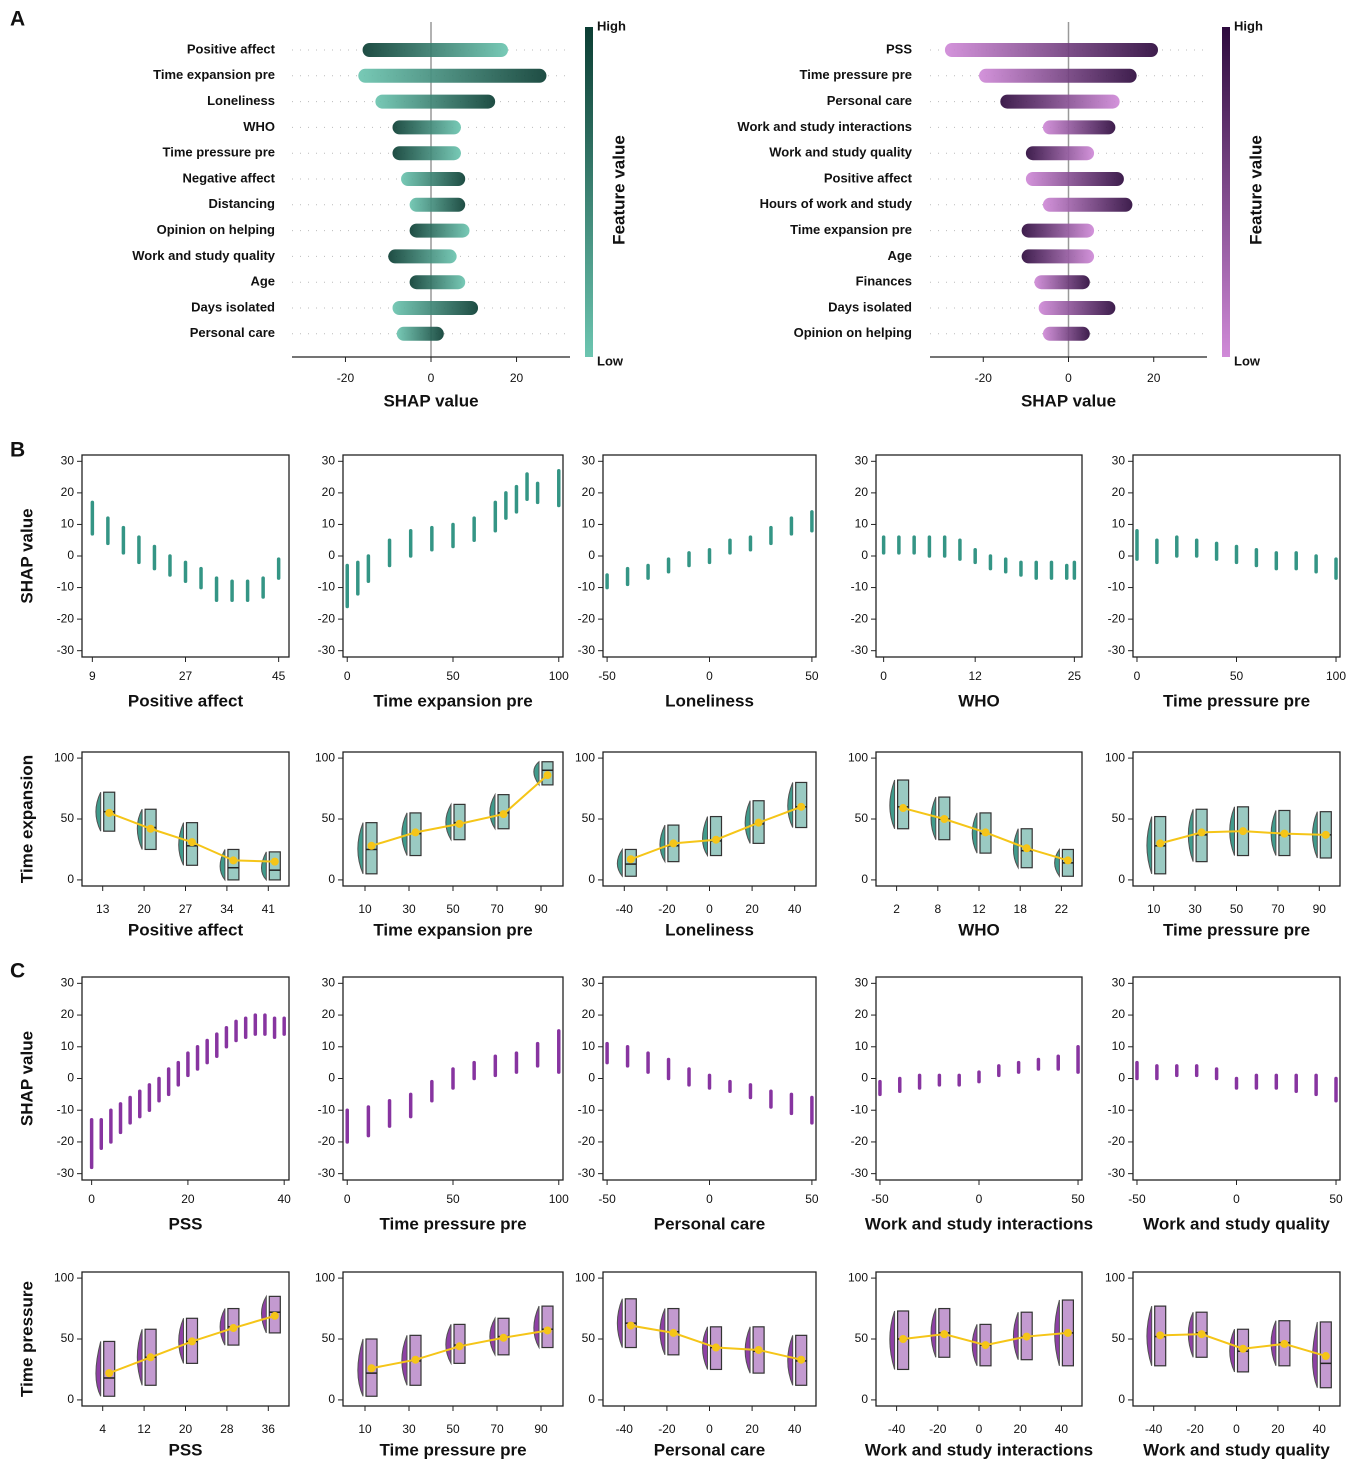 This screenshot has width=1354, height=1460. Describe the element at coordinates (233, 864) in the screenshot. I see `box` at that location.